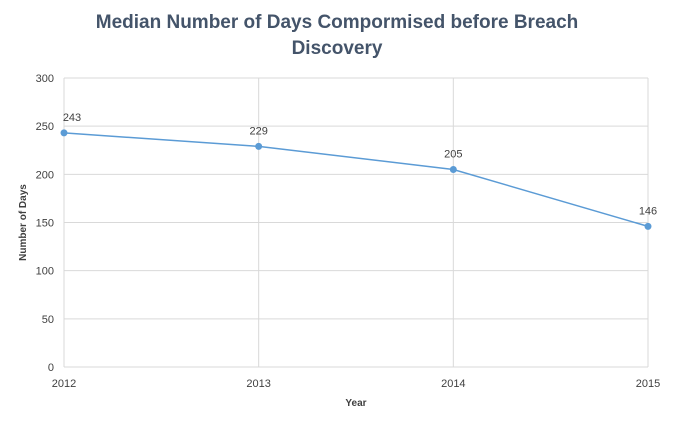 The width and height of the screenshot is (674, 426). I want to click on data-label: 243, so click(72, 118).